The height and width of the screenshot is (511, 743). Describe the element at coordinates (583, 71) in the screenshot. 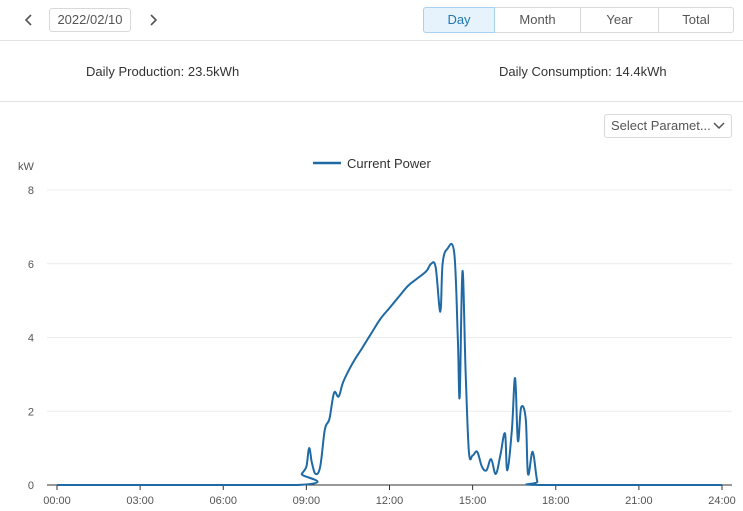

I see `daily-consumption: Daily Consumption: 14.4kWh` at that location.